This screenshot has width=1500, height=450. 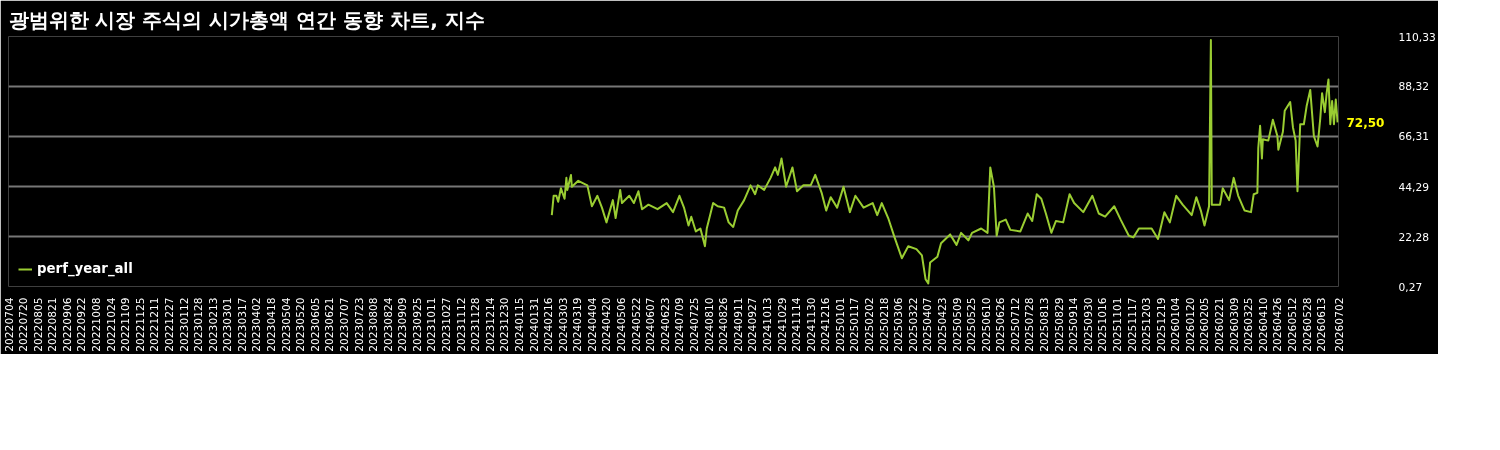 I want to click on y-tick-label: 44,29, so click(x=1414, y=187).